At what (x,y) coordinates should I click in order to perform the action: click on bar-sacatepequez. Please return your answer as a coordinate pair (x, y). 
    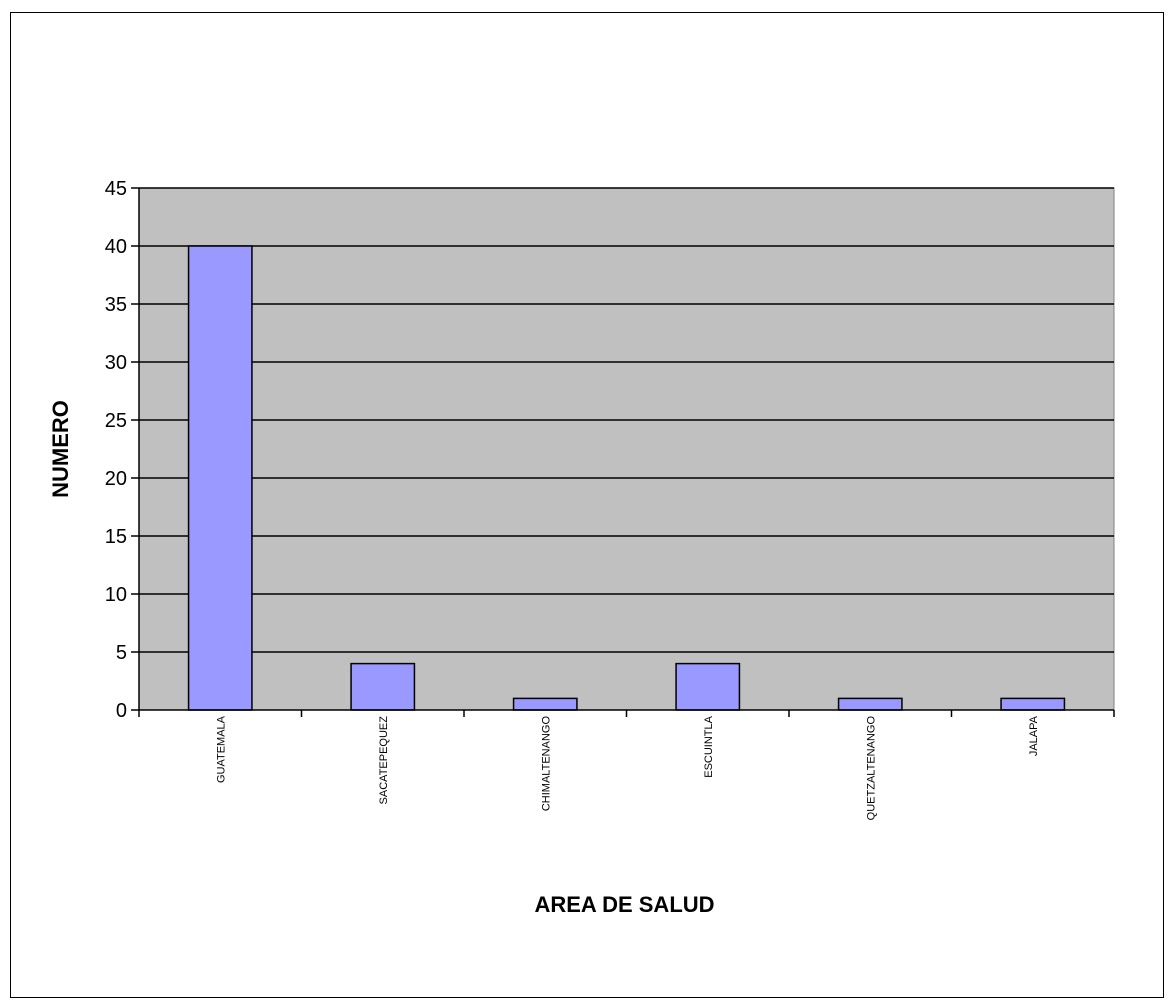
    Looking at the image, I should click on (383, 686).